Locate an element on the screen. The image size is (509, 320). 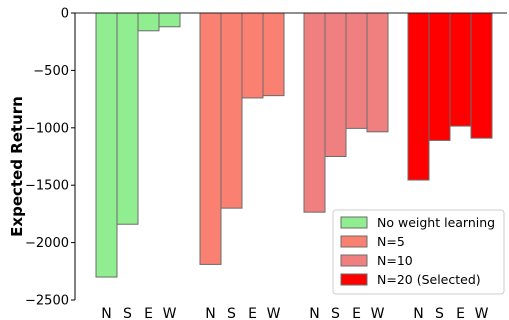
bar-3-W is located at coordinates (481, 75).